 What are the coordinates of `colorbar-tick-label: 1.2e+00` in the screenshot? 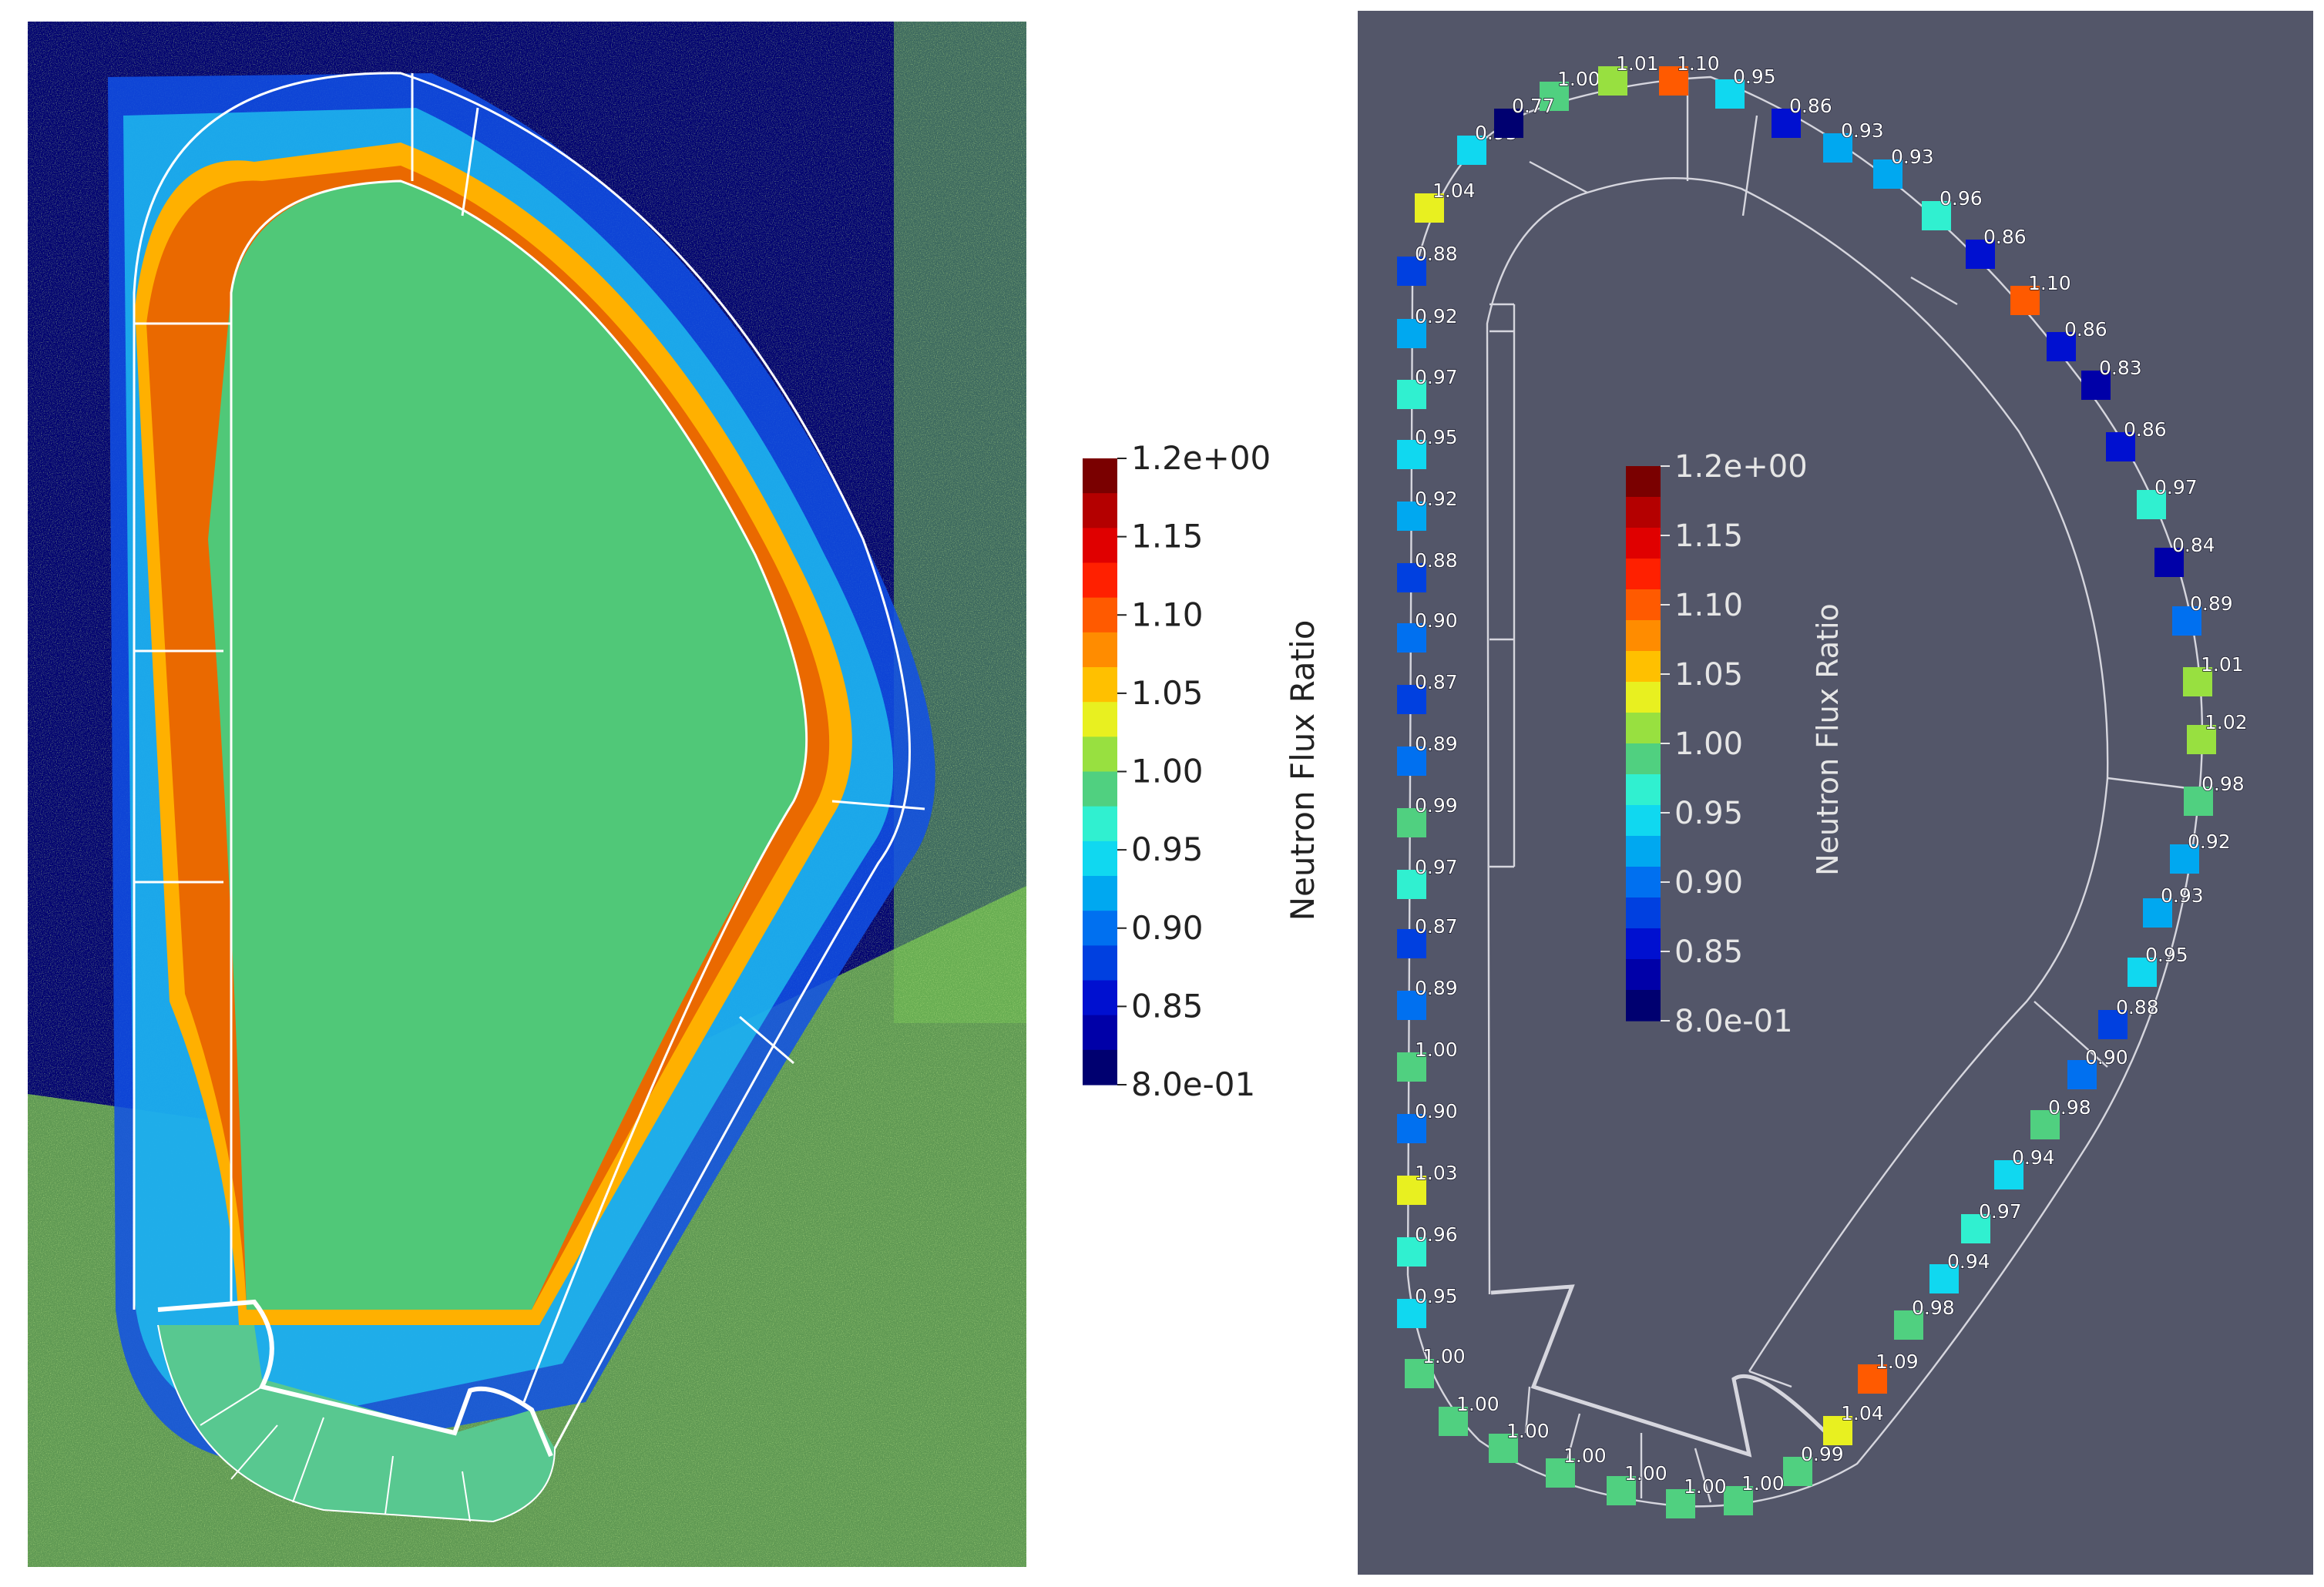 It's located at (1741, 467).